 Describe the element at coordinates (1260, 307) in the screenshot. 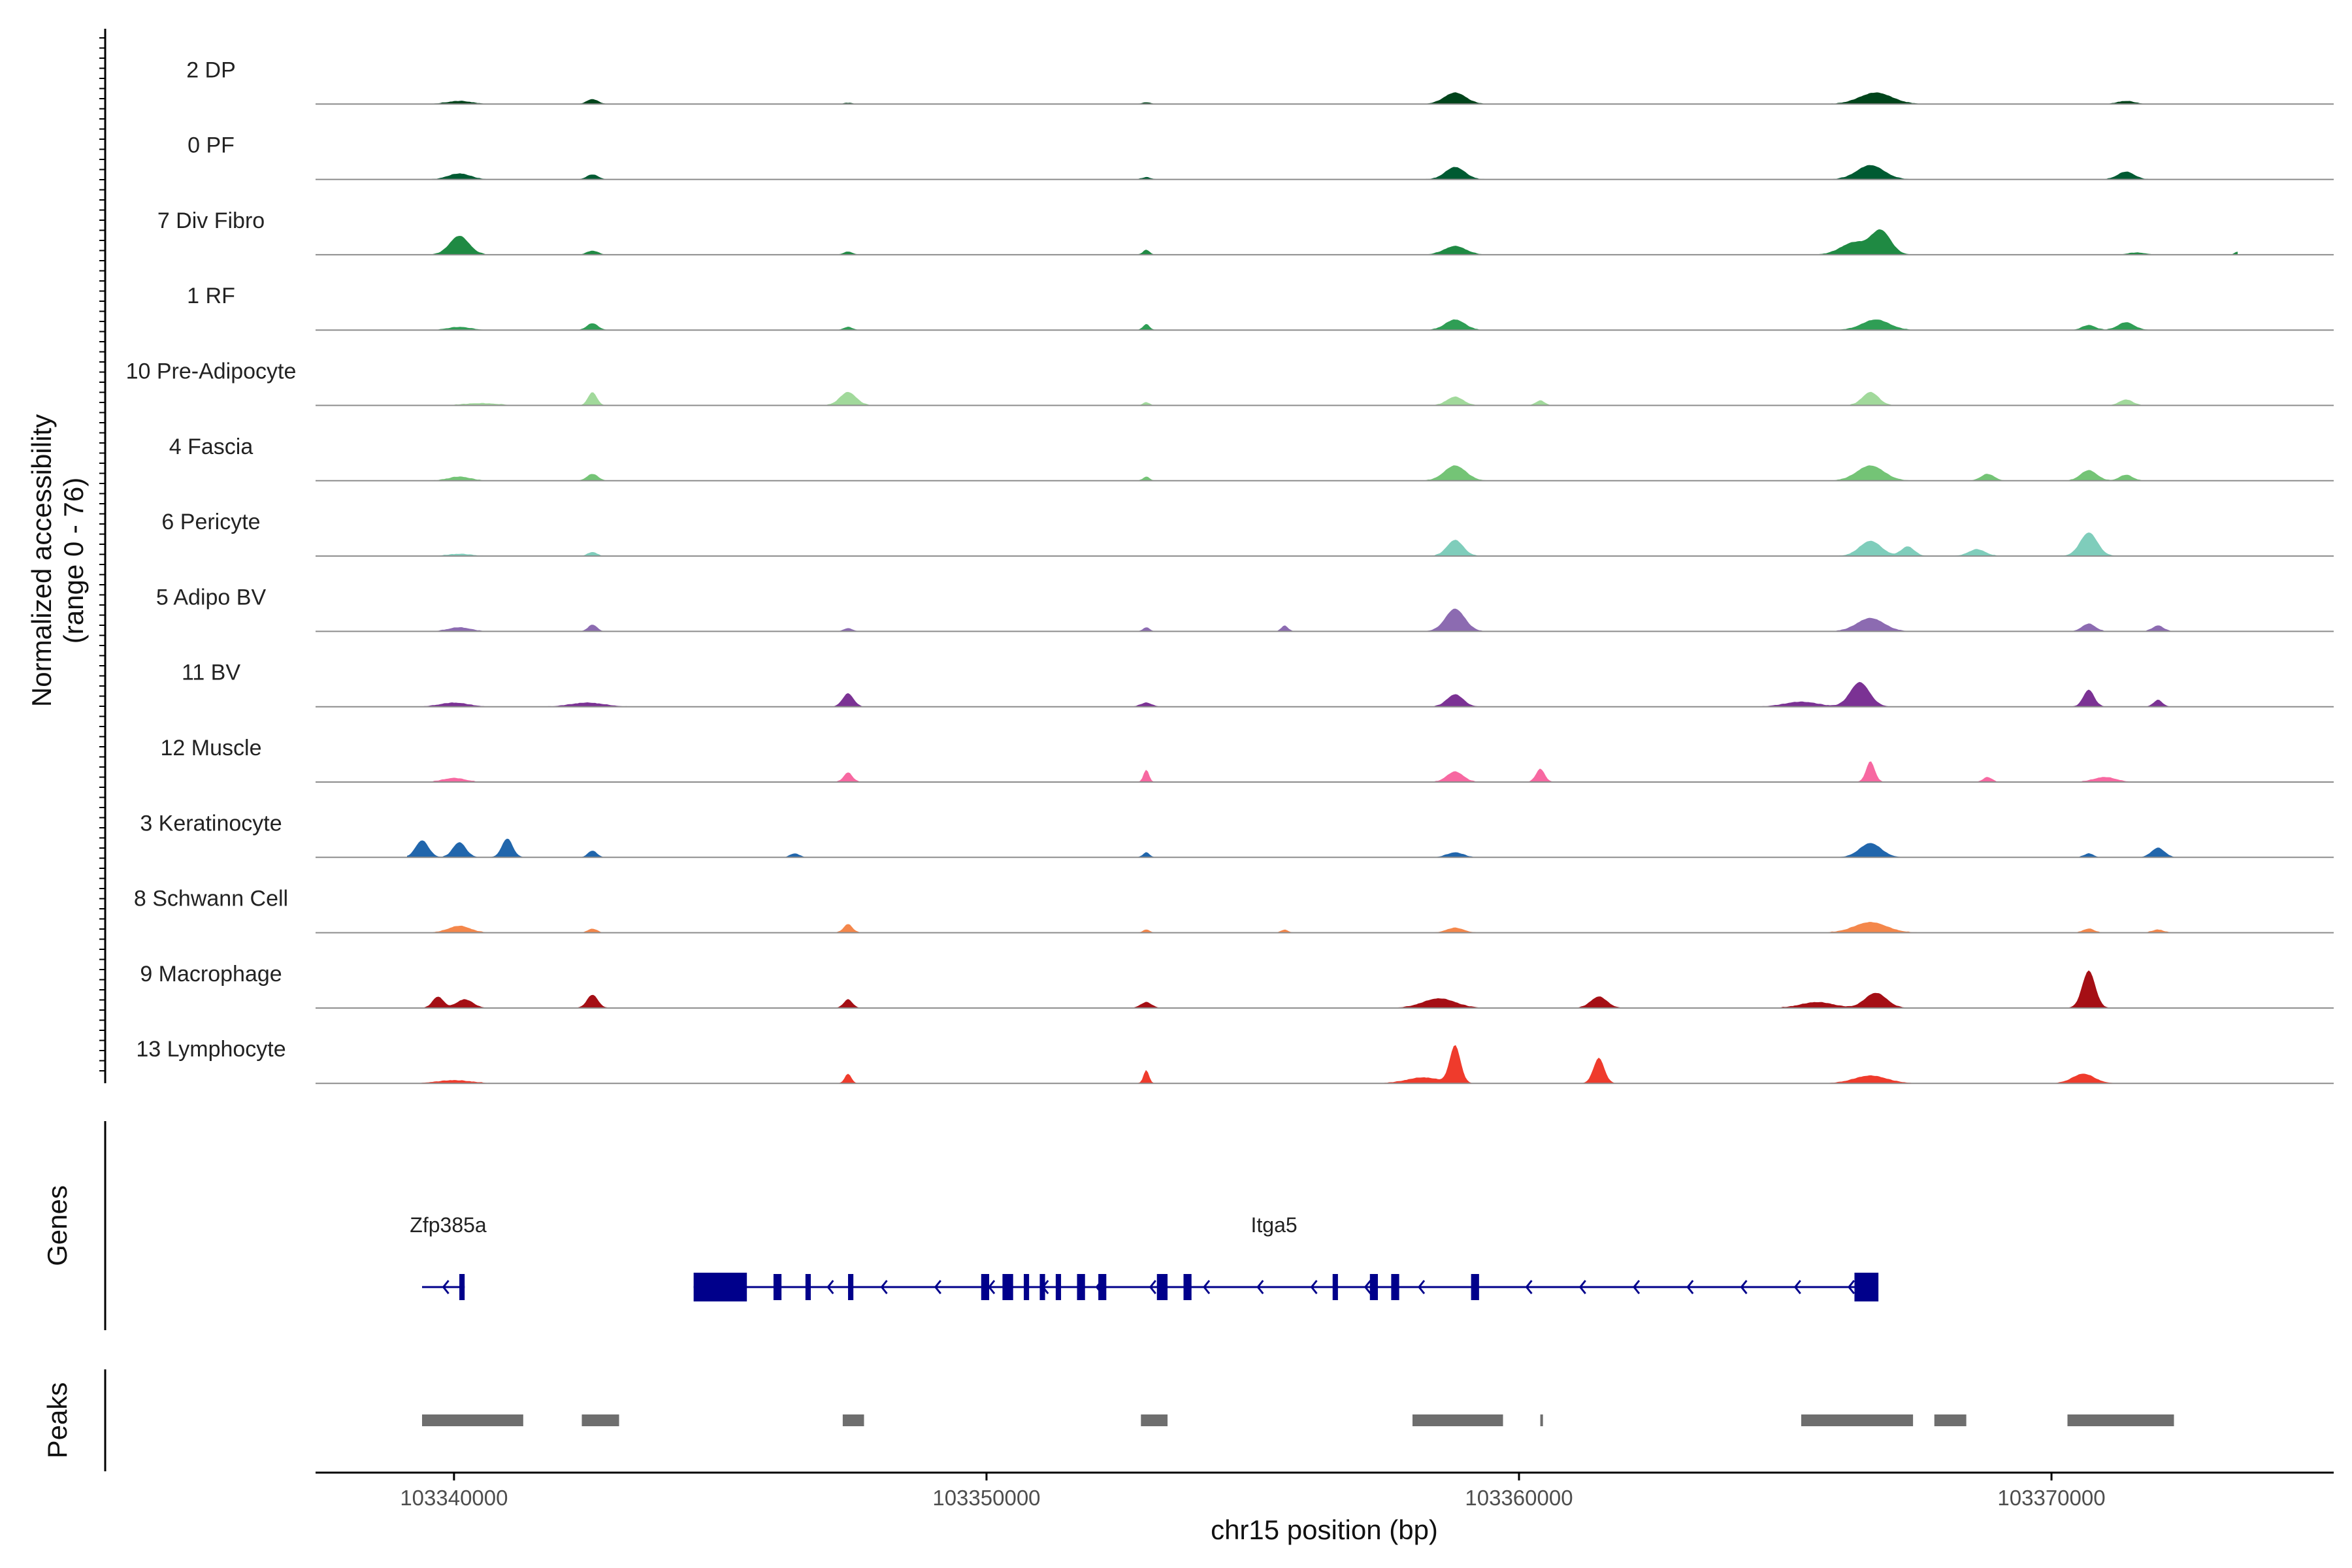

I see `track-4: 1 RF` at that location.